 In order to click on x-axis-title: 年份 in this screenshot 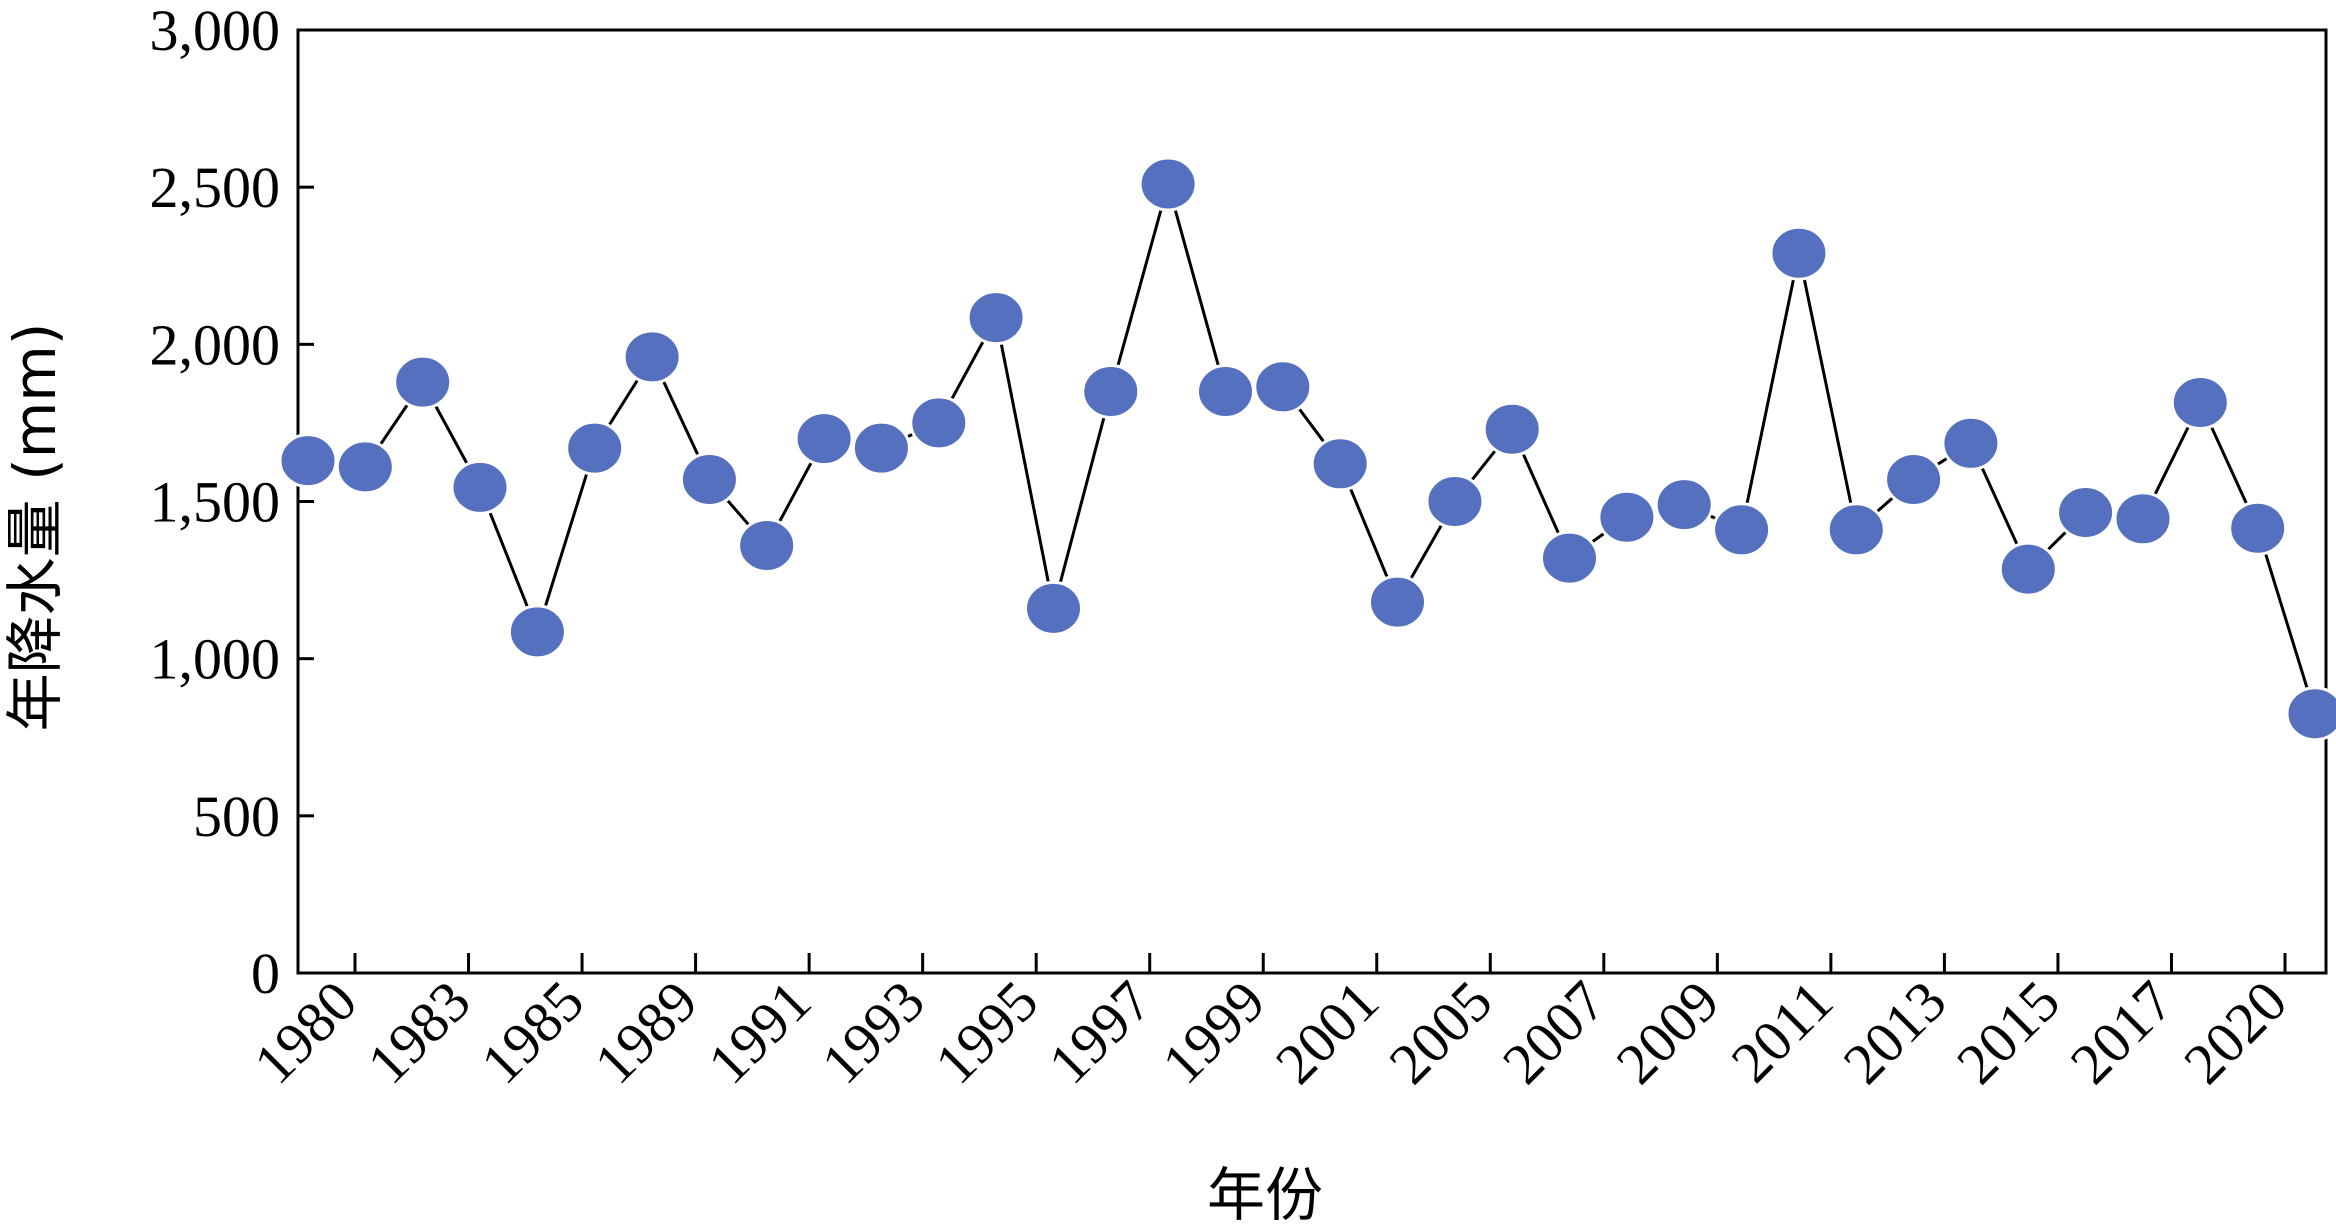, I will do `click(1265, 1192)`.